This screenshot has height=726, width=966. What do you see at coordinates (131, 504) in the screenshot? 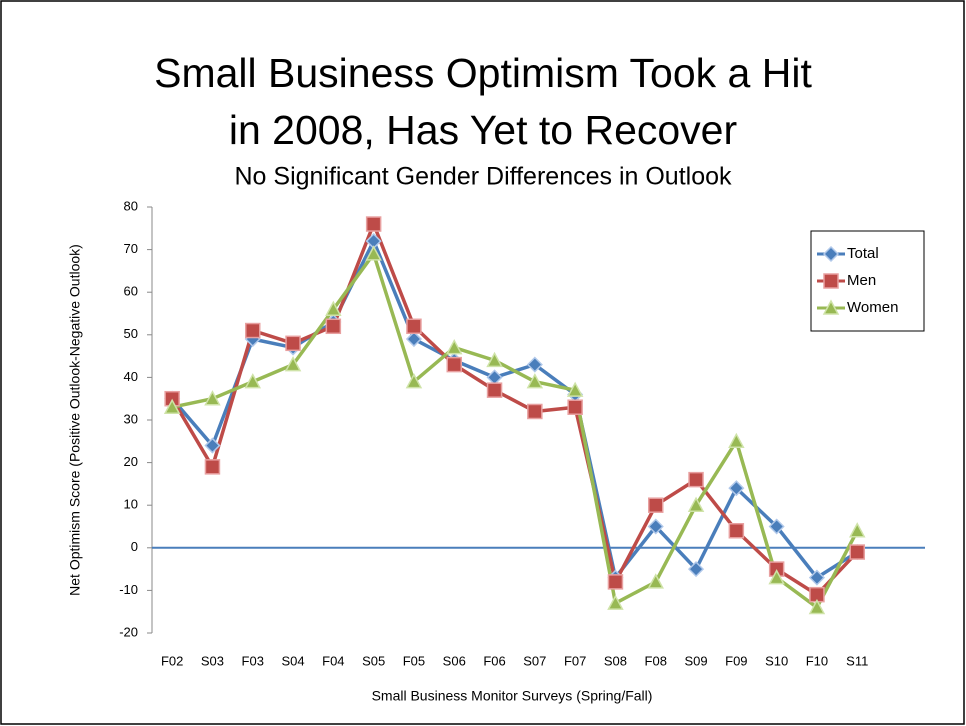
I see `y-tick-label: 10` at bounding box center [131, 504].